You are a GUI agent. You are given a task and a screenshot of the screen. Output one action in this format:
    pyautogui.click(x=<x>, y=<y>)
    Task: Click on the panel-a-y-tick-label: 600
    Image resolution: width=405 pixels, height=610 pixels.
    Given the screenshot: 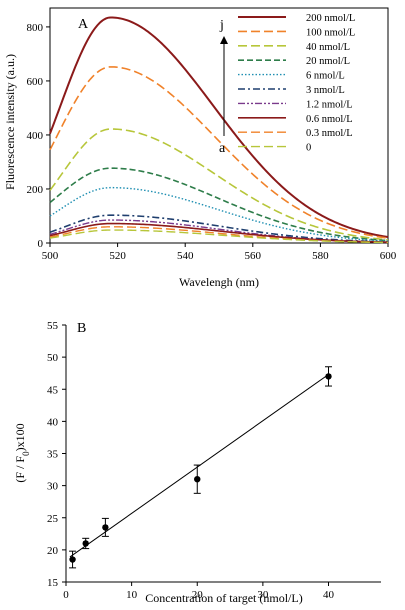 What is the action you would take?
    pyautogui.click(x=35, y=82)
    